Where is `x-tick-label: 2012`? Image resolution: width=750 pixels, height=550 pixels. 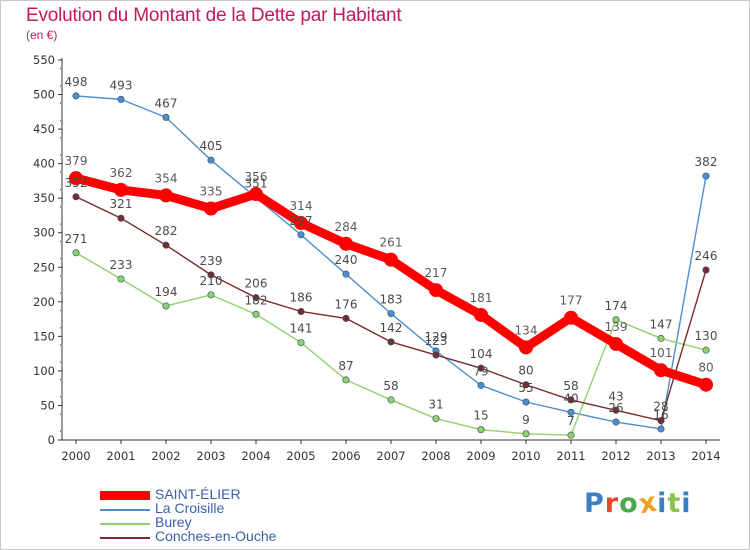
x-tick-label: 2012 is located at coordinates (615, 456).